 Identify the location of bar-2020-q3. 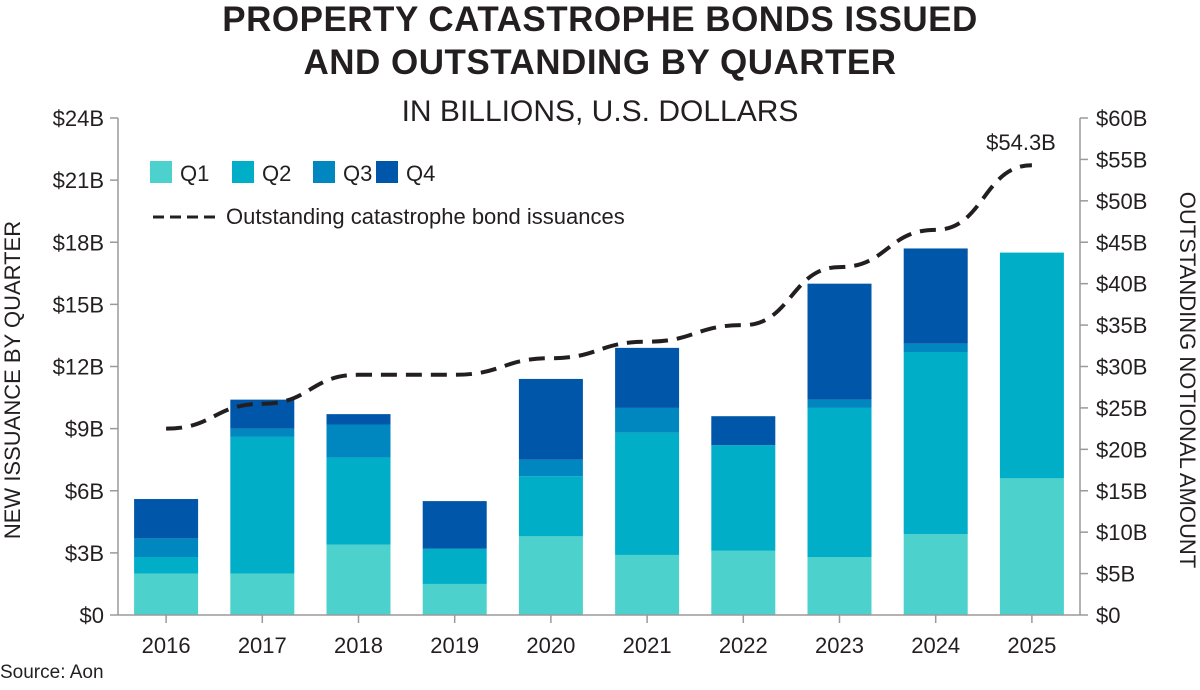
(550, 468).